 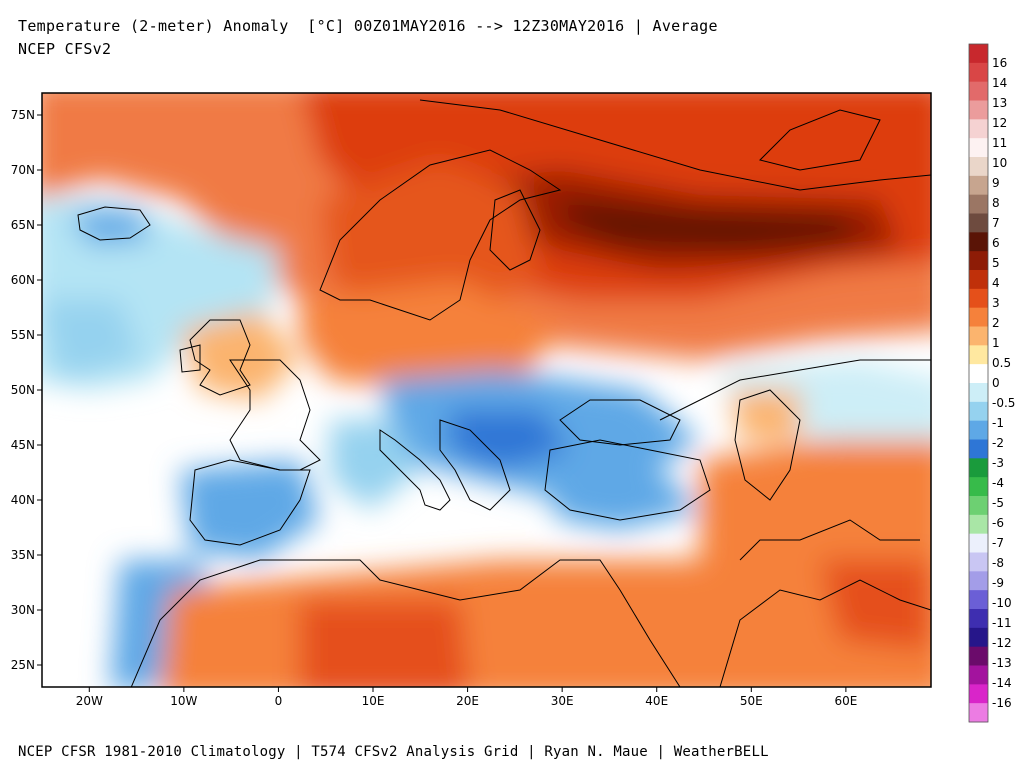 I want to click on colorbar-label: -0.5, so click(x=1003, y=403).